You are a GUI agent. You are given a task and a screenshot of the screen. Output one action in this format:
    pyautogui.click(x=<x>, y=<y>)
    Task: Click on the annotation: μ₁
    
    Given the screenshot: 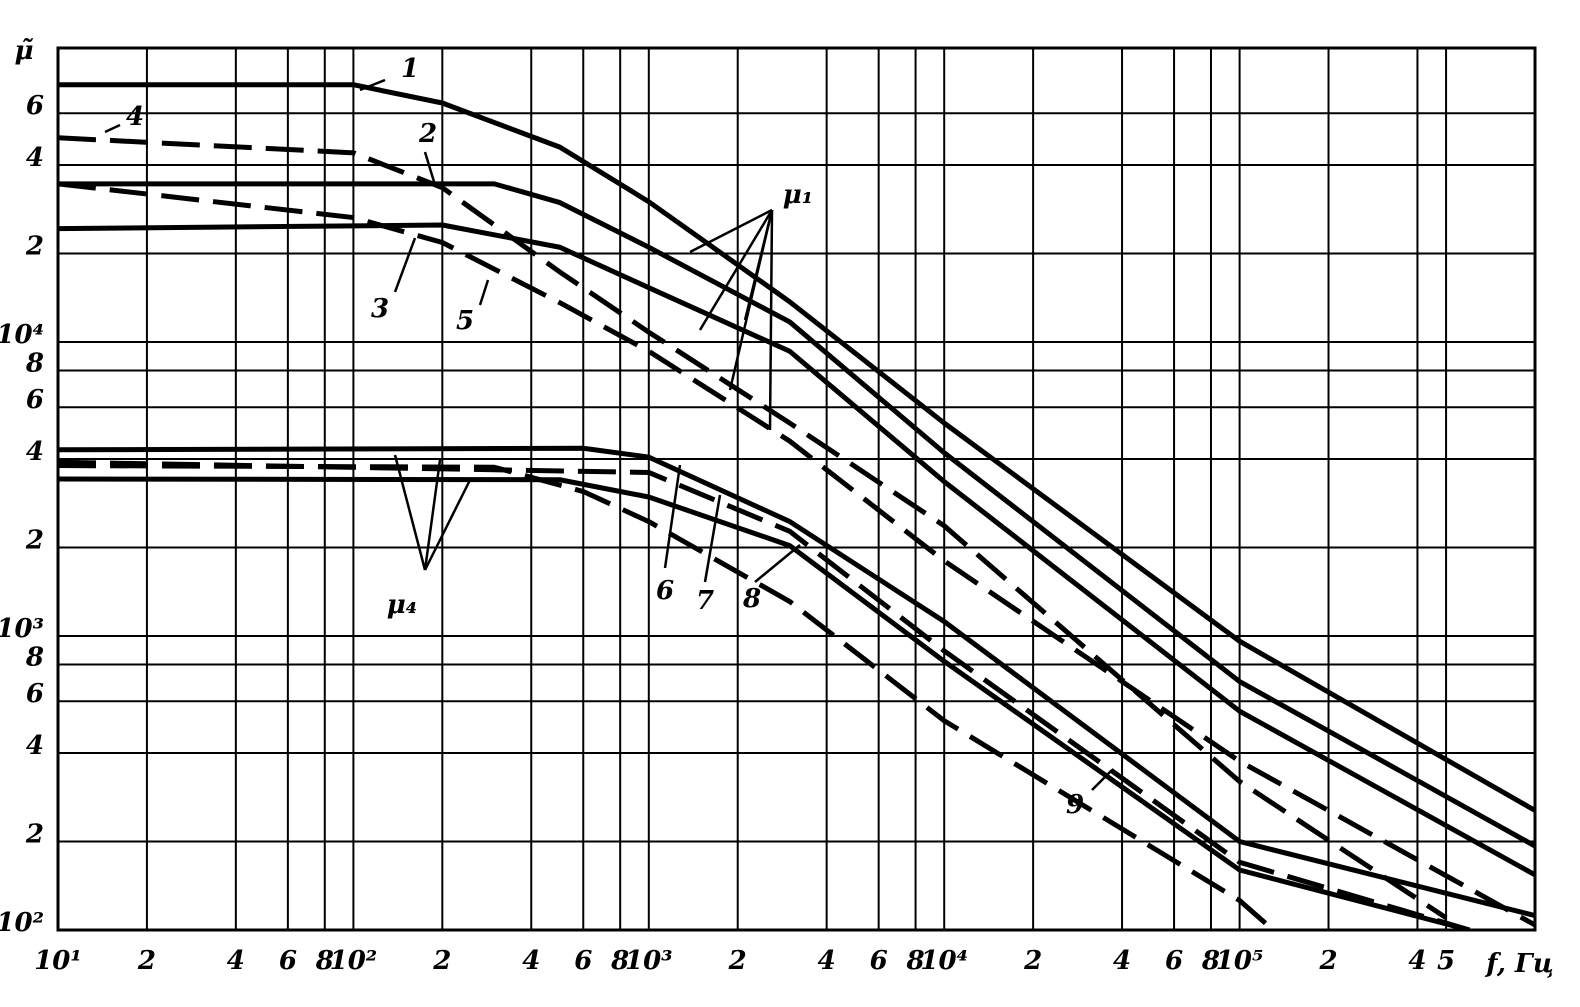 What is the action you would take?
    pyautogui.click(x=798, y=195)
    